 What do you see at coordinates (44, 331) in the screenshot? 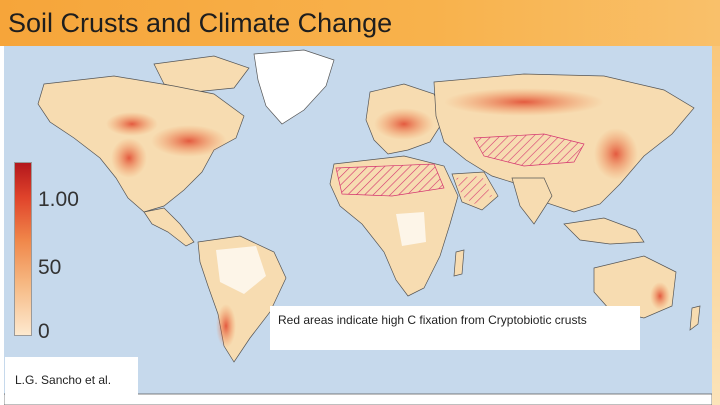
I see `legend-label-low: 0` at bounding box center [44, 331].